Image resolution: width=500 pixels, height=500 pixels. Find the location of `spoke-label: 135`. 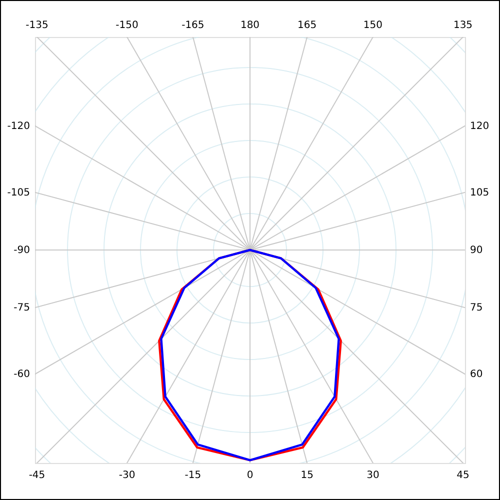

spoke-label: 135 is located at coordinates (463, 25).